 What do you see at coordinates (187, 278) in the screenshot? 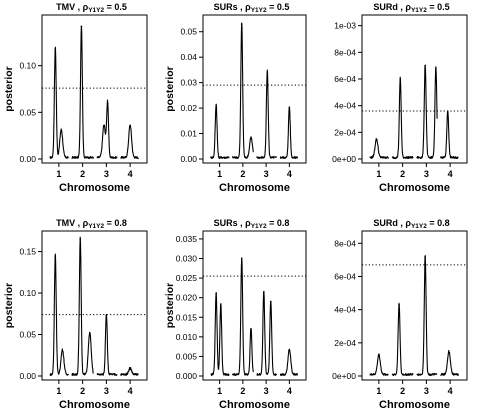
I see `y-tick-label: 0.025` at bounding box center [187, 278].